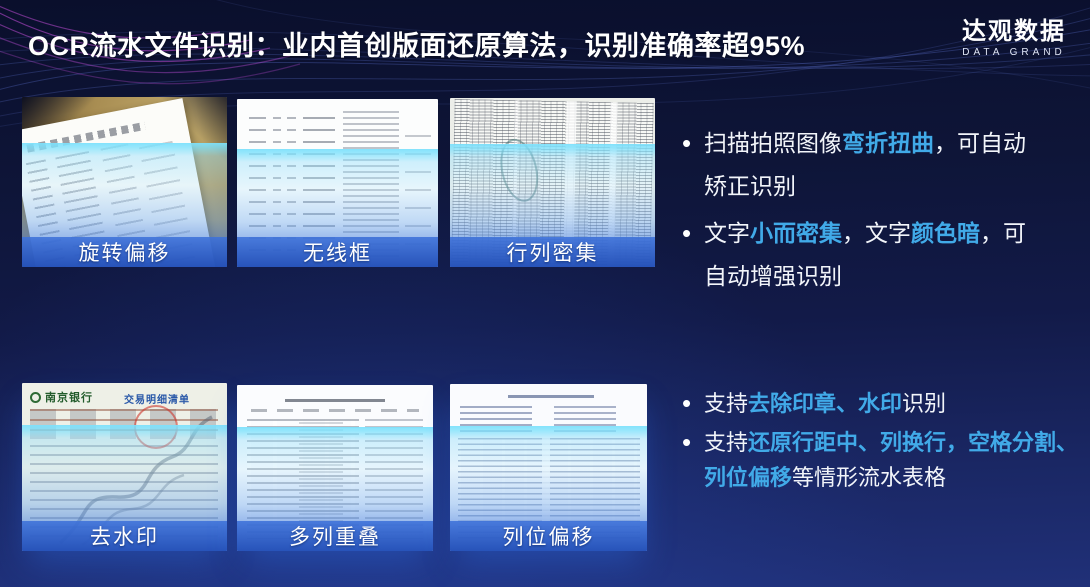  I want to click on bullet-text: 文字小而密集，文字颜色暗，可自动增强识别, so click(894, 255).